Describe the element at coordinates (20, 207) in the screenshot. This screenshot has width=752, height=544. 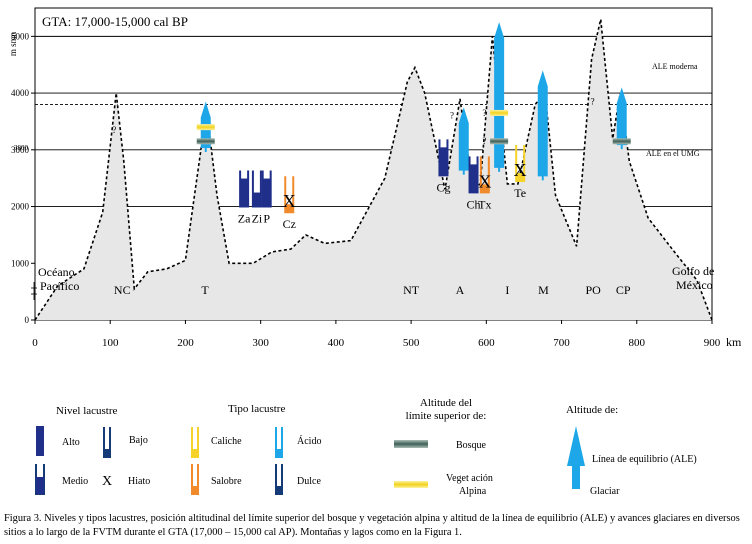
I see `y-tick-label-2000: 2000` at that location.